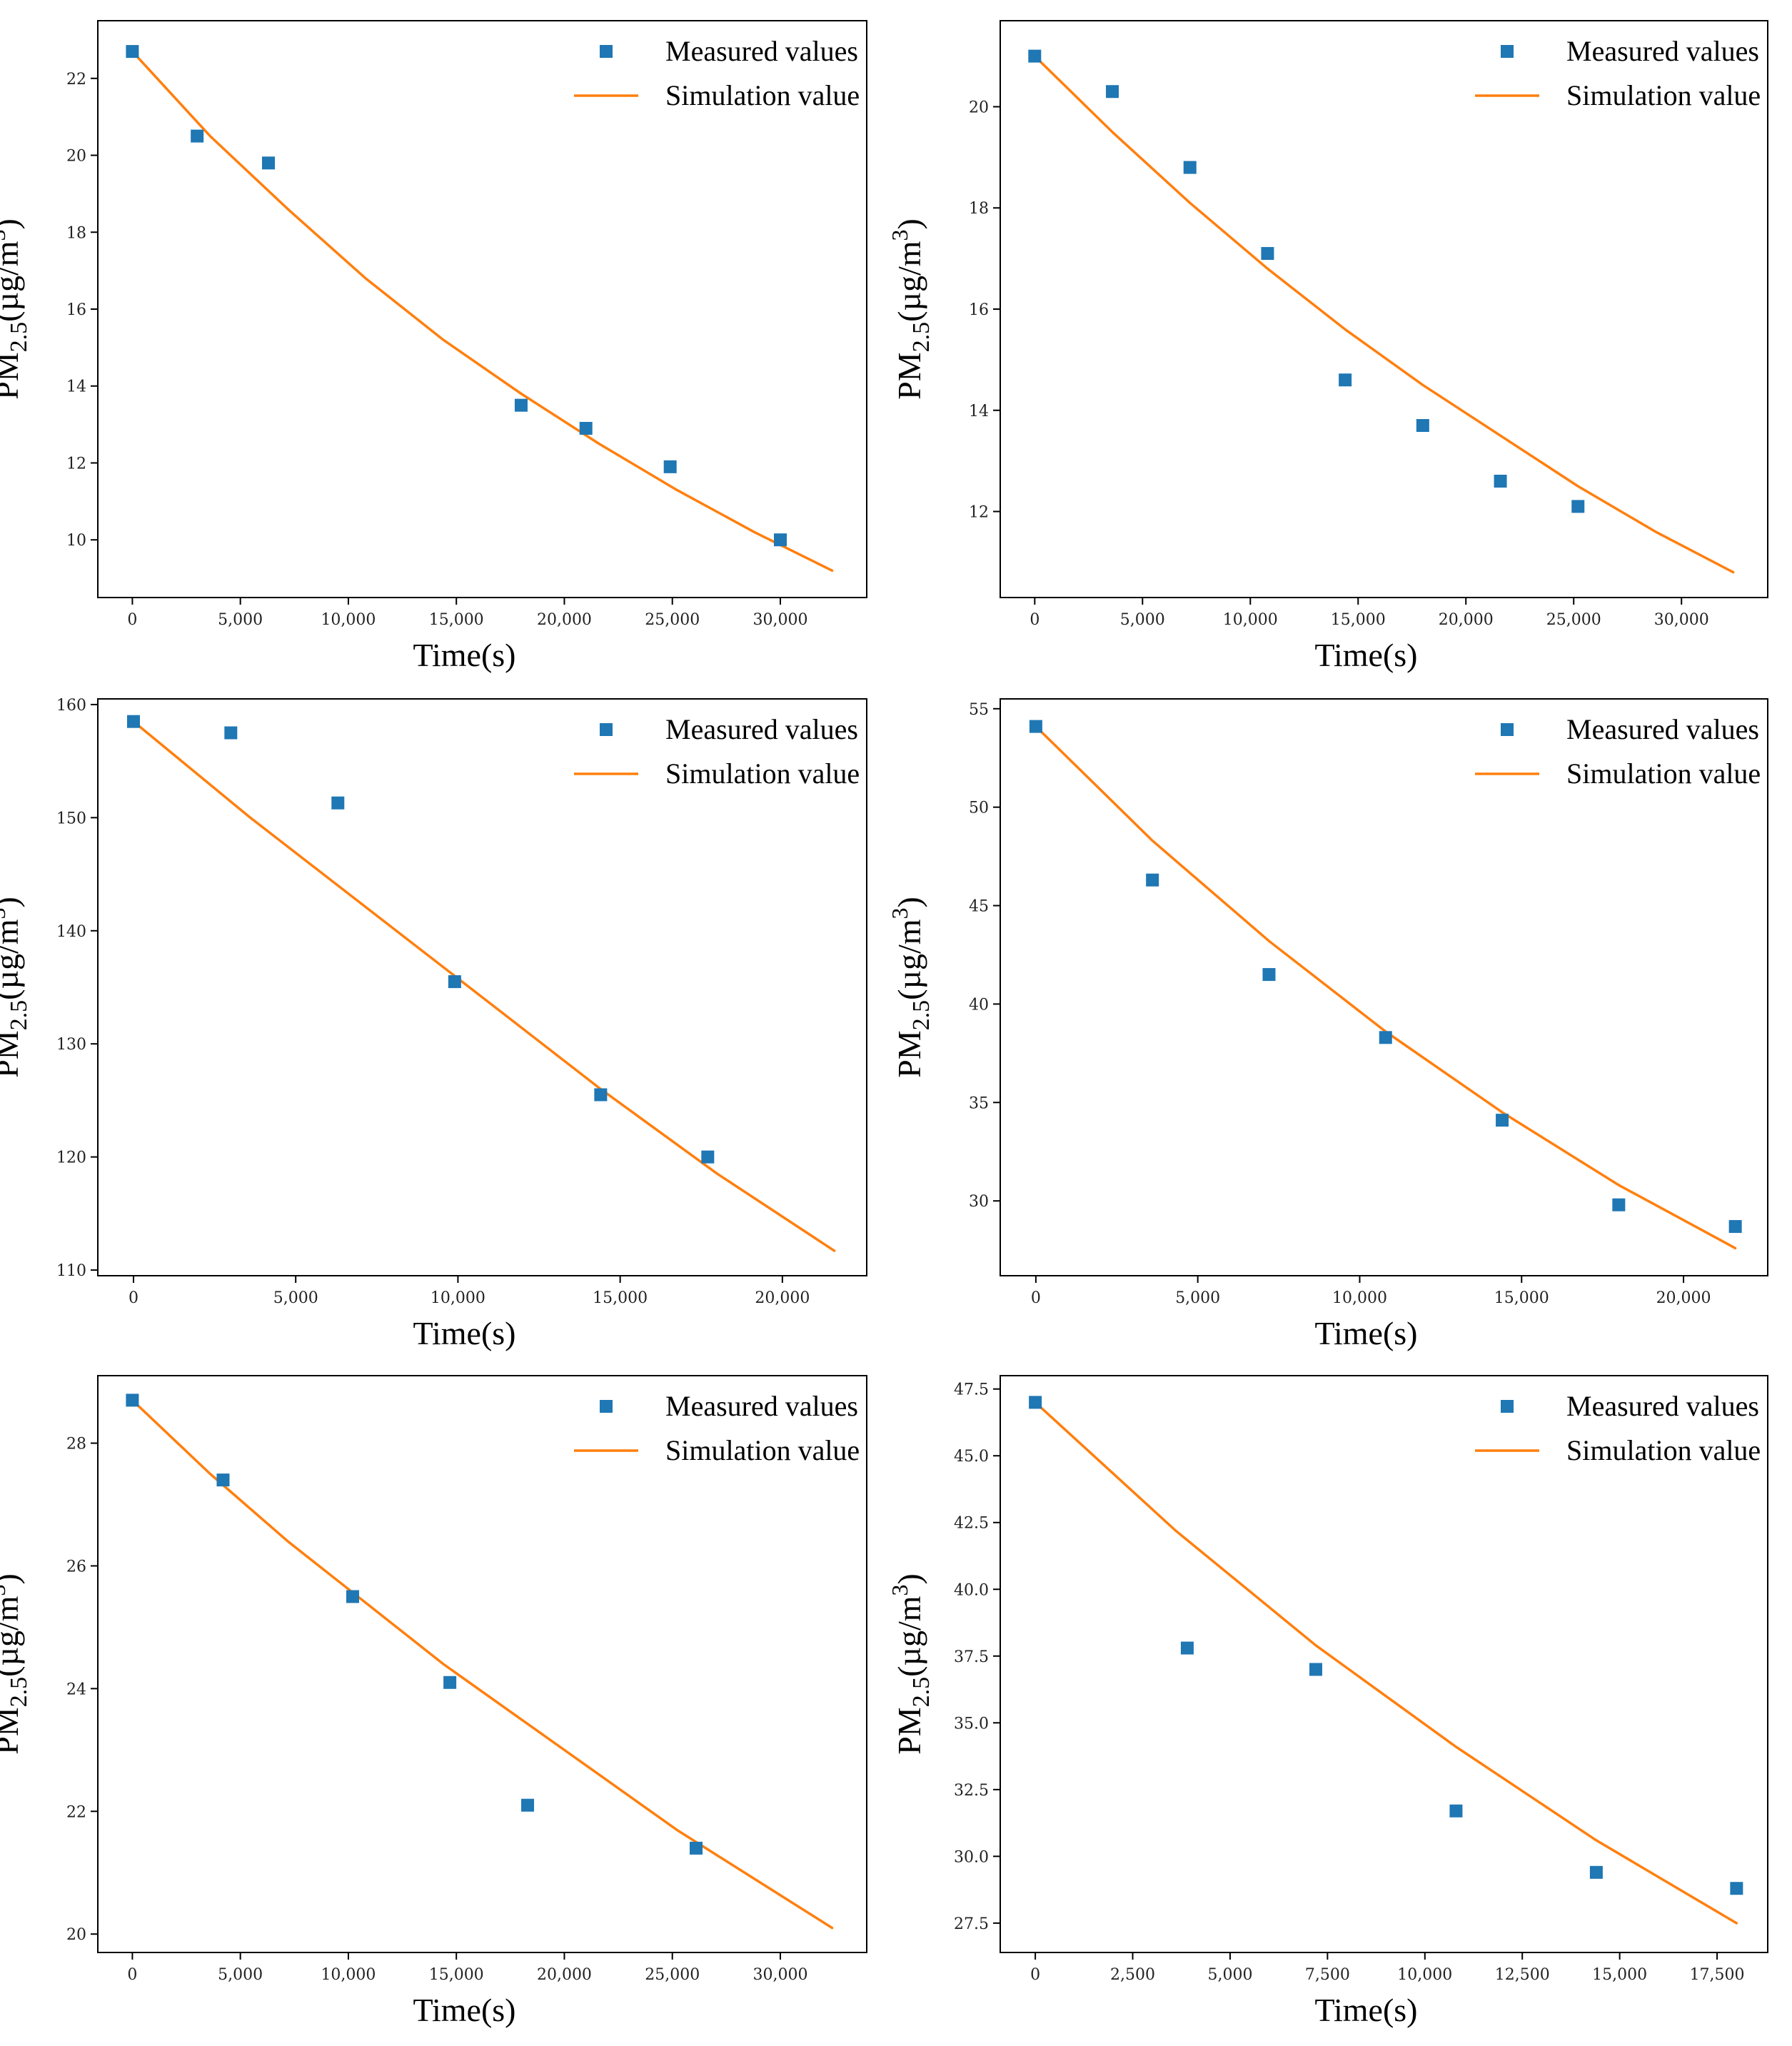 The width and height of the screenshot is (1792, 2046). What do you see at coordinates (71, 932) in the screenshot?
I see `y-tick-label: 140` at bounding box center [71, 932].